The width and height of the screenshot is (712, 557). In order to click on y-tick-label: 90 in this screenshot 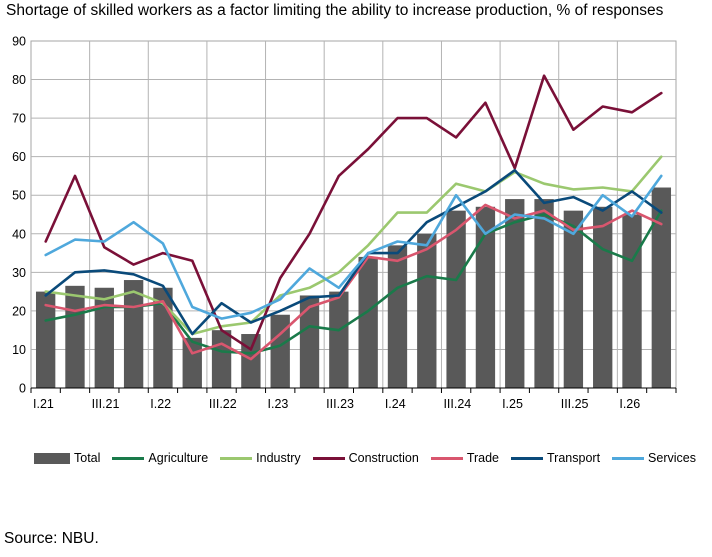, I will do `click(19, 42)`.